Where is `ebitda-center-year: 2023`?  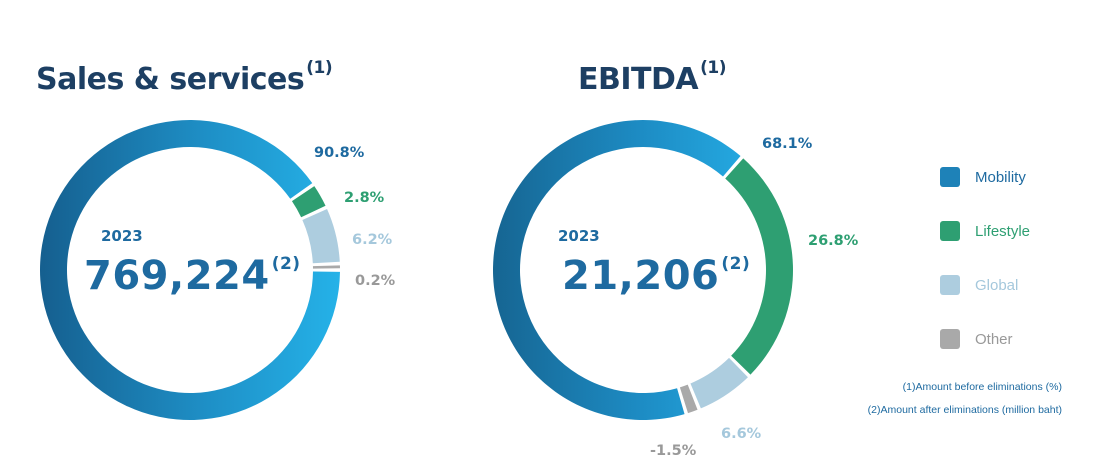
ebitda-center-year: 2023 is located at coordinates (579, 236).